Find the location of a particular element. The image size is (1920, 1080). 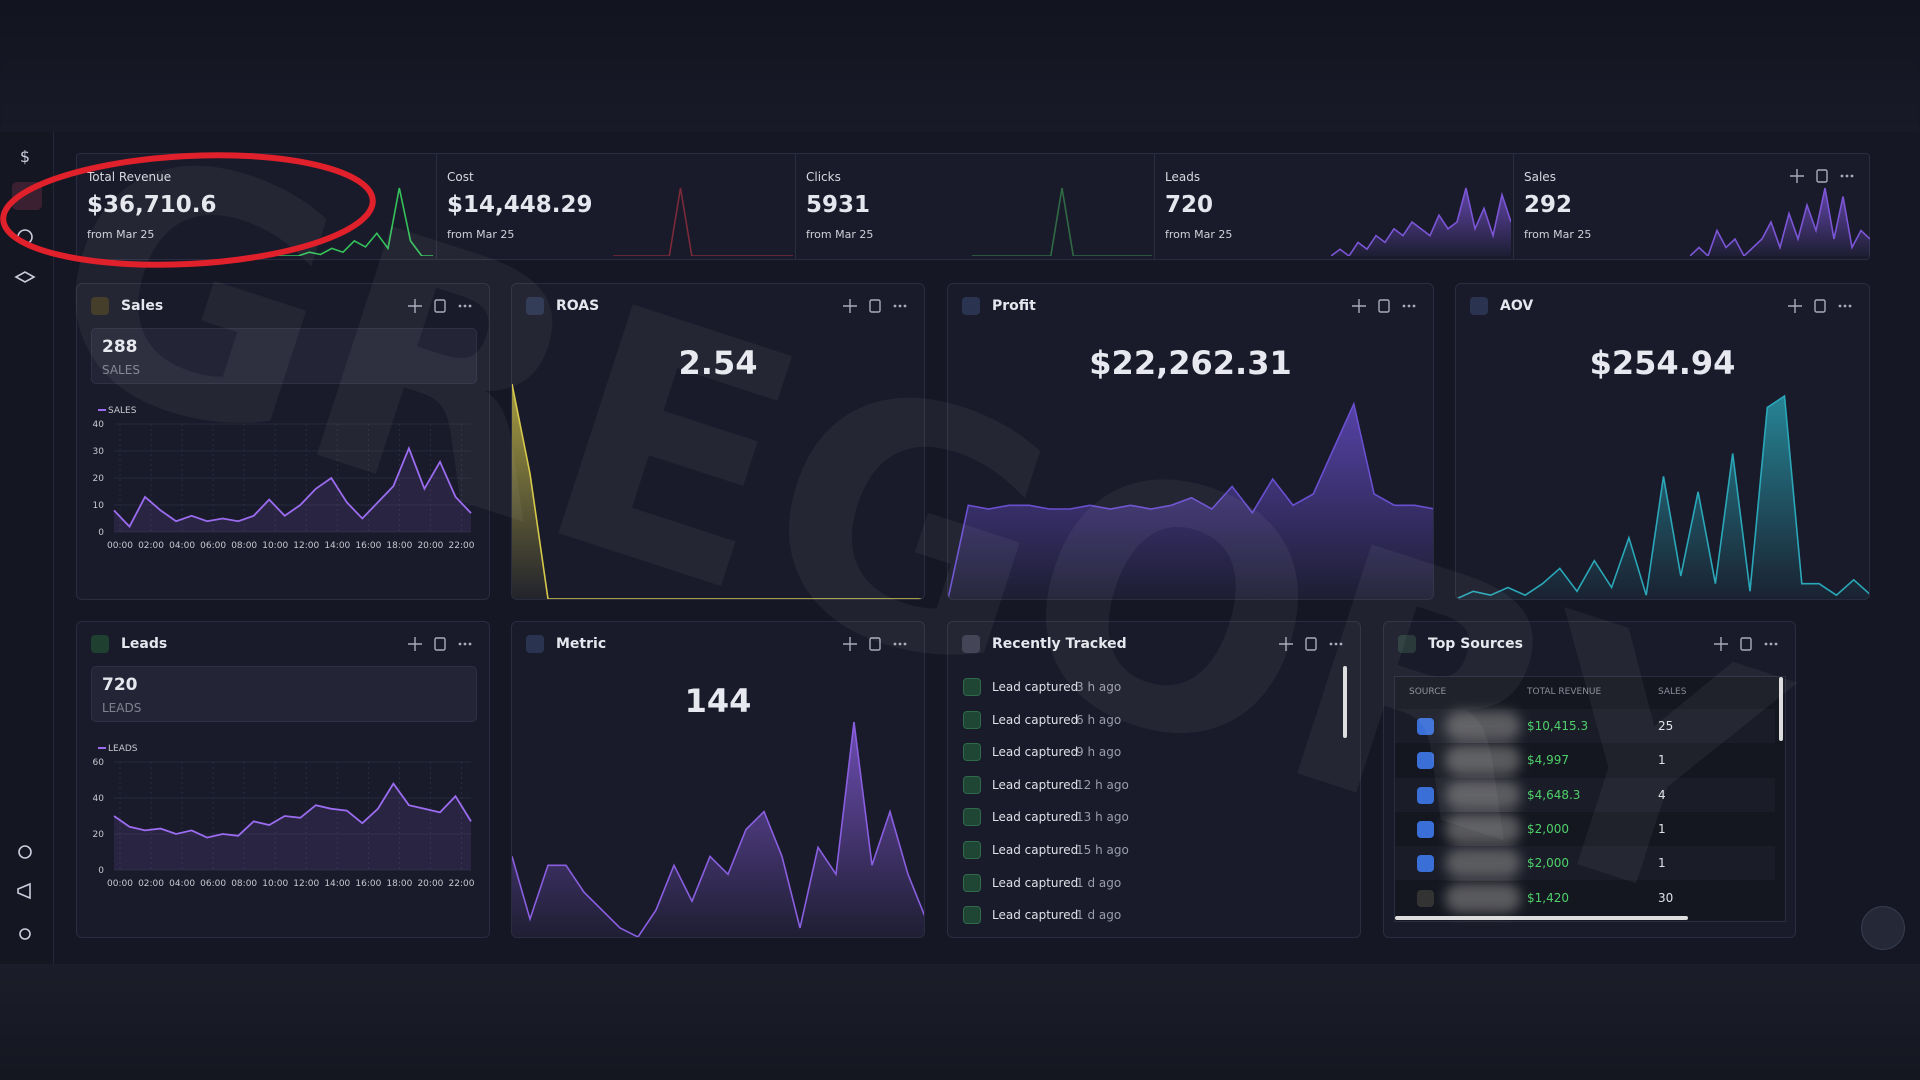

school-icon is located at coordinates (25, 277).